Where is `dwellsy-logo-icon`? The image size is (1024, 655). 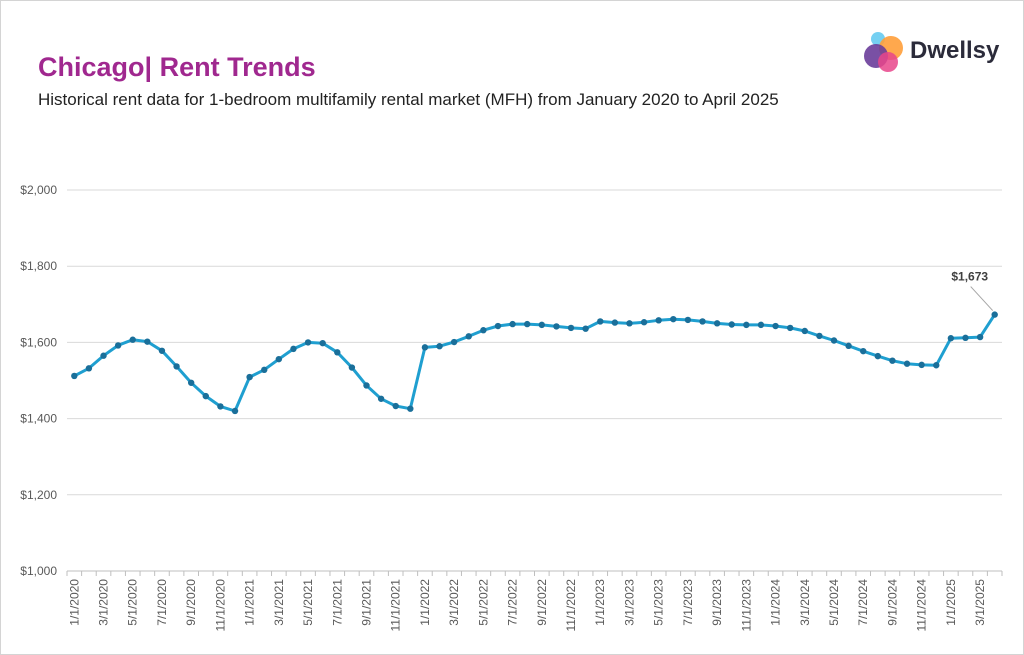 dwellsy-logo-icon is located at coordinates (883, 52).